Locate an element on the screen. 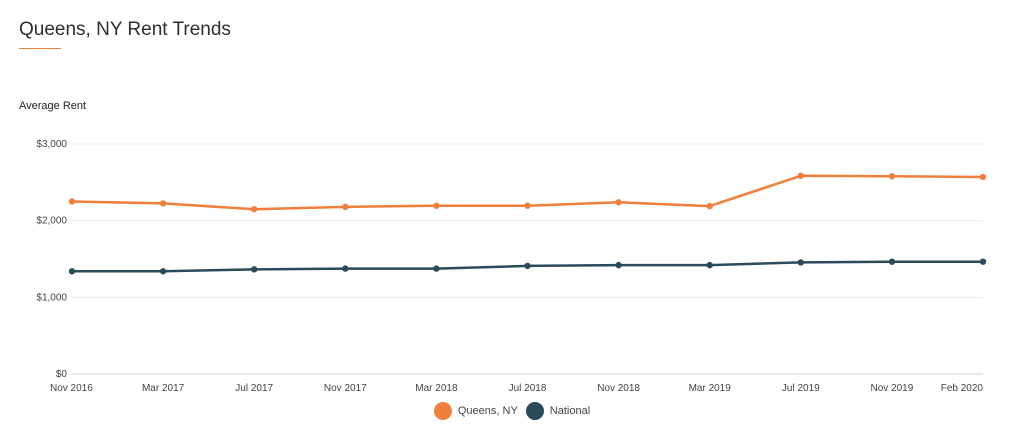  legend-label-national: National is located at coordinates (570, 411).